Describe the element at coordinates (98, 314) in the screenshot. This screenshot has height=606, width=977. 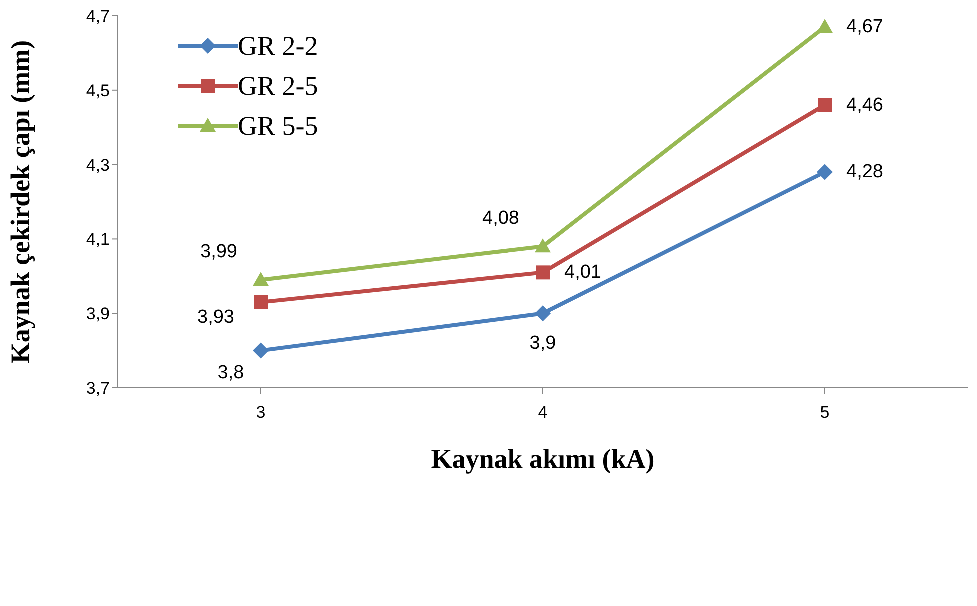
I see `y-tick-label: 3,9` at that location.